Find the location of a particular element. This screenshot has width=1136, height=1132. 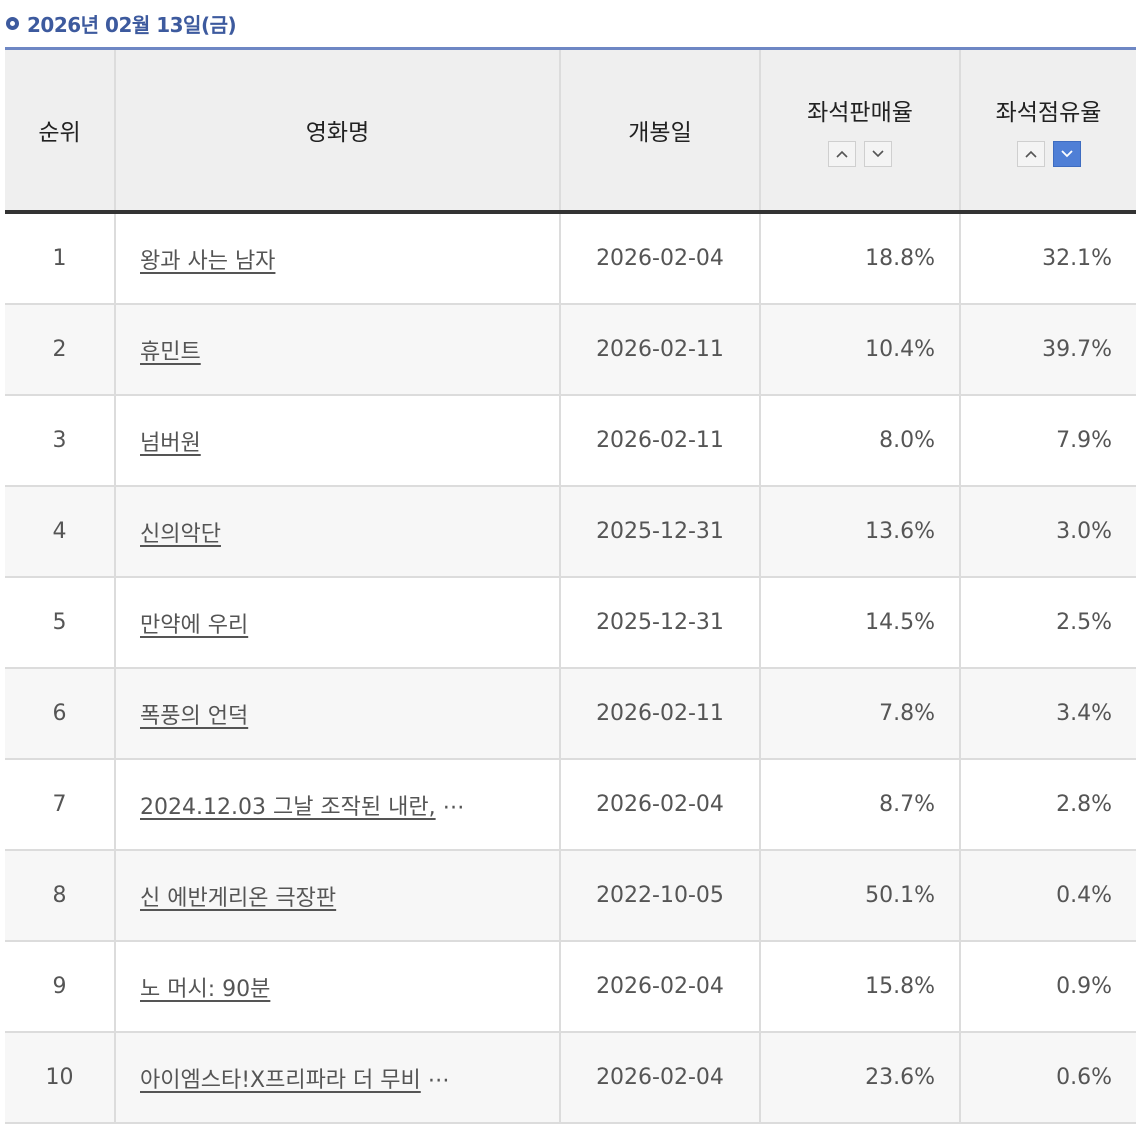

title-cell: 2024.12.03 그날 조작된 내란, ⋯ is located at coordinates (338, 805).